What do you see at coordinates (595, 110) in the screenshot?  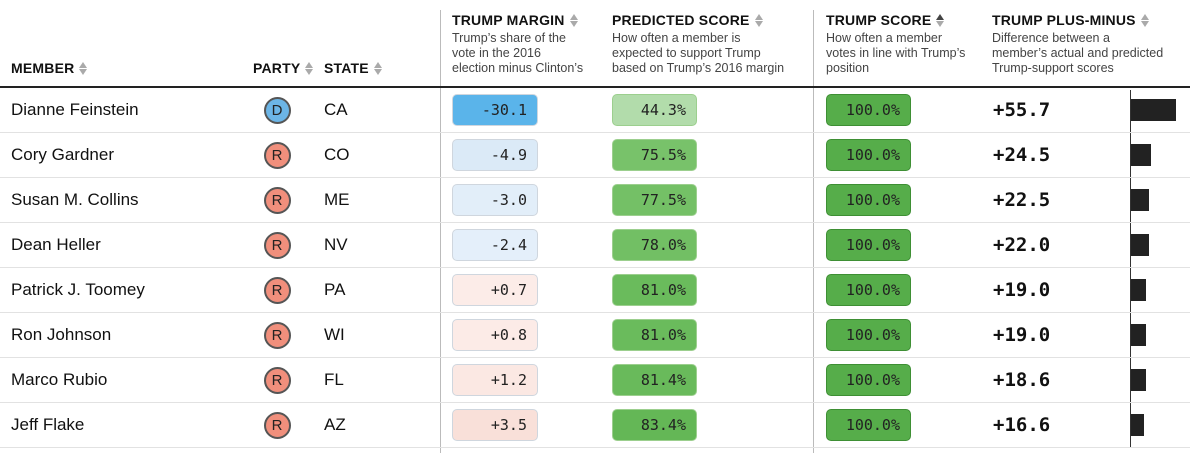 I see `table-row: Dianne Feinstein D CA -30.1 44.3% 100.0% +55.7` at bounding box center [595, 110].